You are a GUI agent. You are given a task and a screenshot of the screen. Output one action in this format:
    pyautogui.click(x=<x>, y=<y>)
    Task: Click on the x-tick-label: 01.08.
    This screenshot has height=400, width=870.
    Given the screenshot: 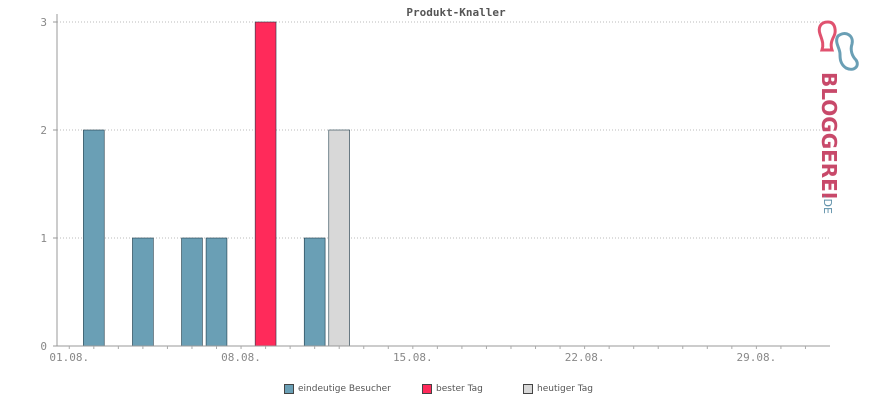 What is the action you would take?
    pyautogui.click(x=69, y=357)
    